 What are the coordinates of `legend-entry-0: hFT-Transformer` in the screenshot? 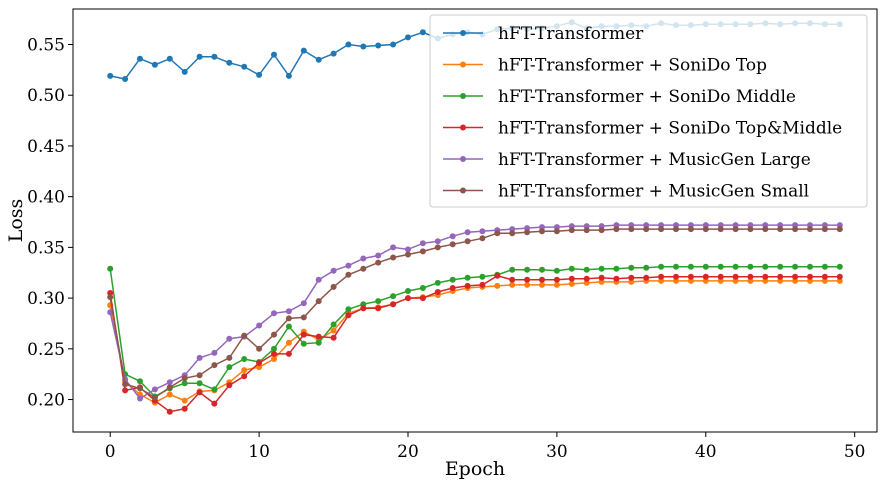 It's located at (543, 34).